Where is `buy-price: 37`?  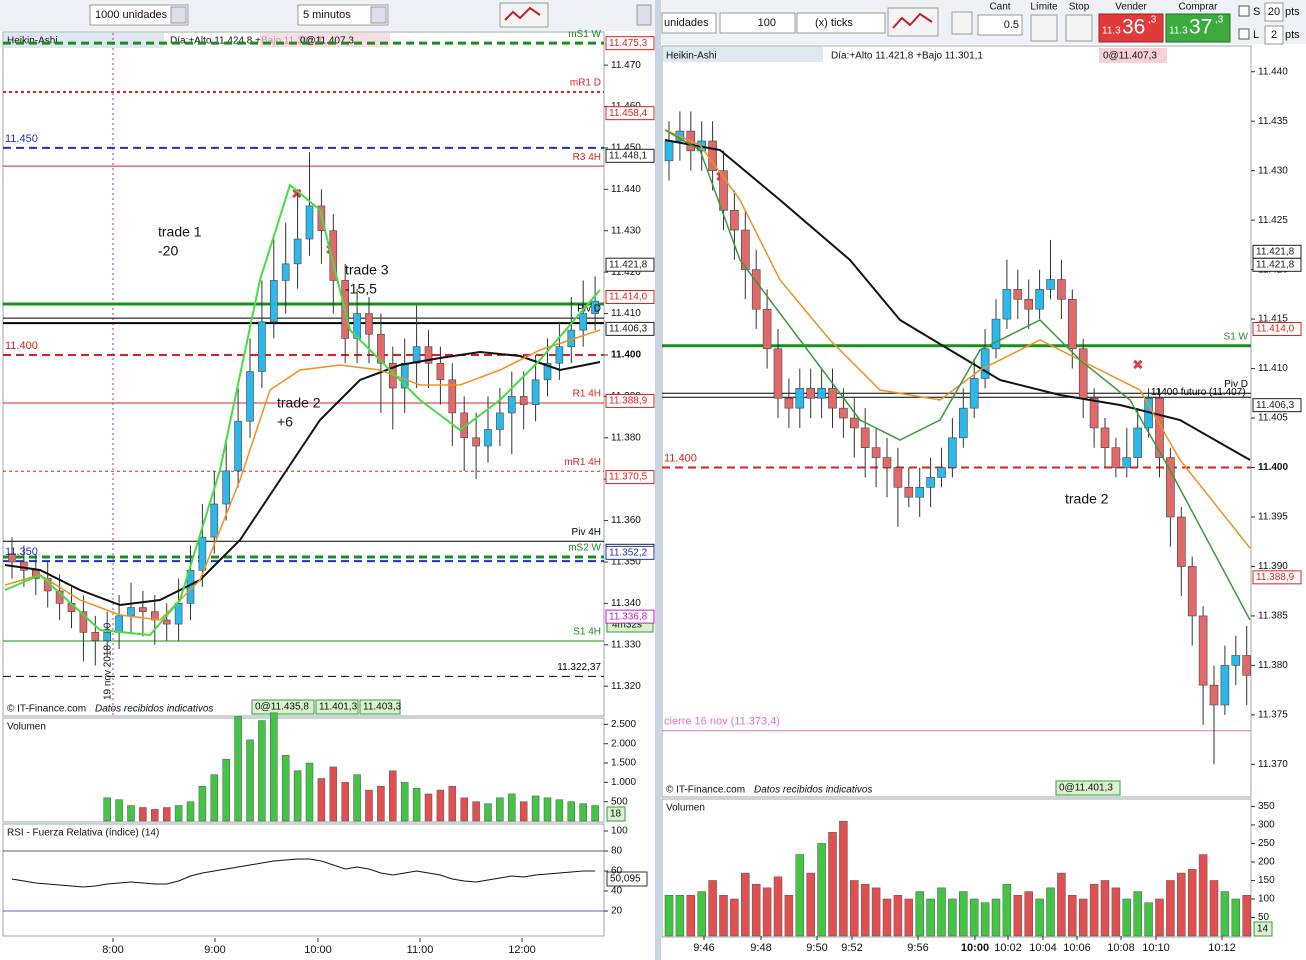 buy-price: 37 is located at coordinates (1200, 27).